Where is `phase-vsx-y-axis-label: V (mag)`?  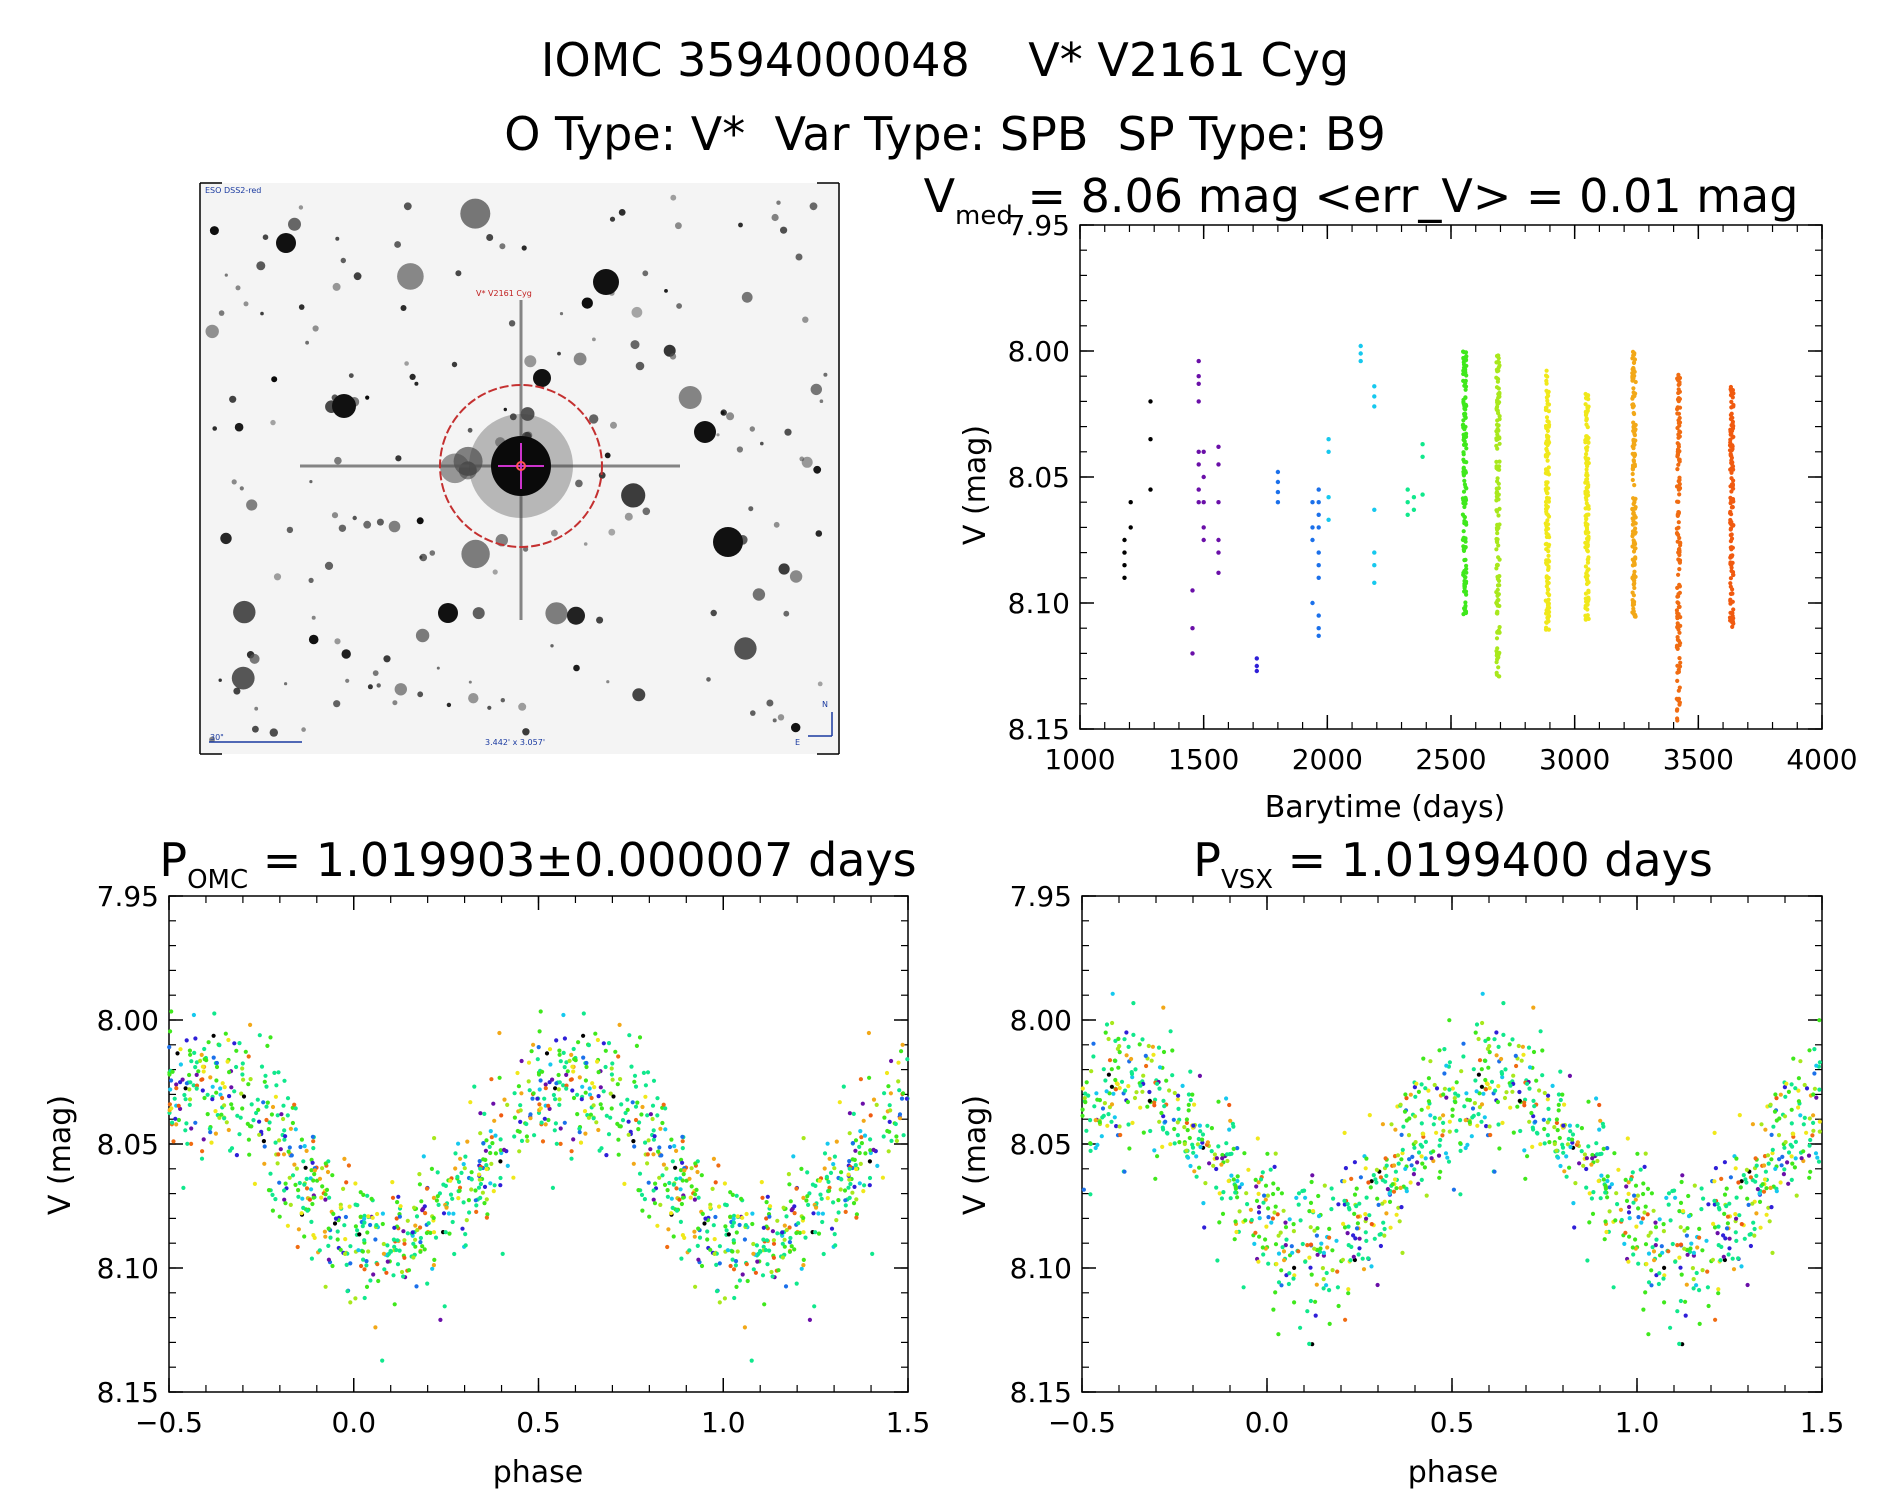
phase-vsx-y-axis-label: V (mag) is located at coordinates (975, 1155).